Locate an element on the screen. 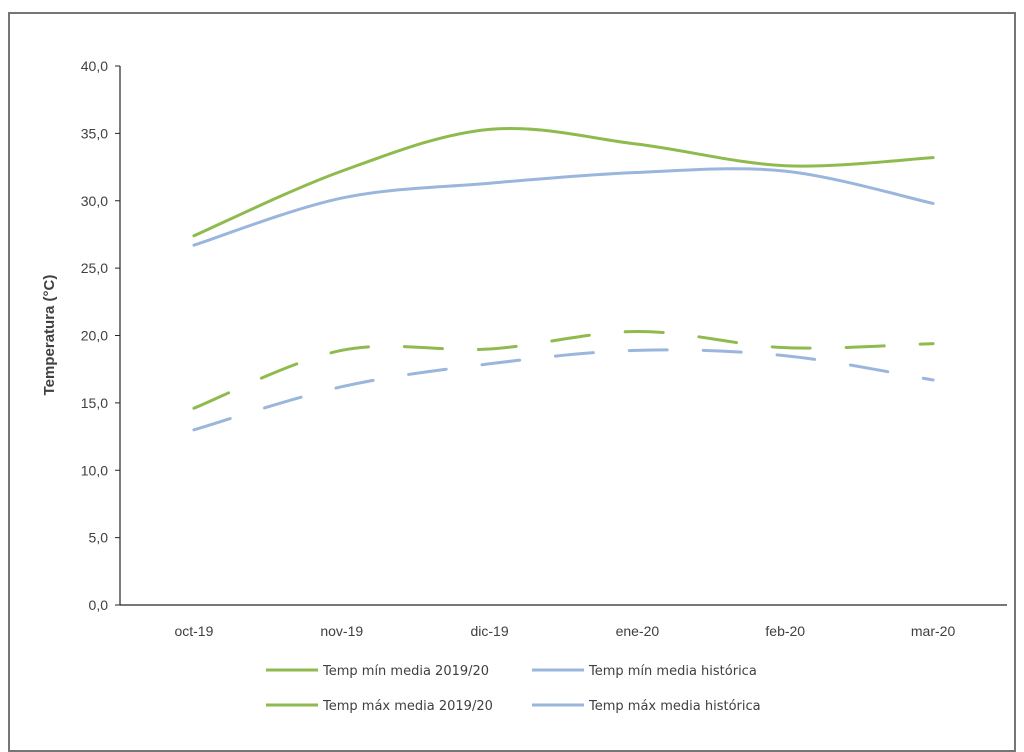  y-tick-label: 20,0 is located at coordinates (94, 336).